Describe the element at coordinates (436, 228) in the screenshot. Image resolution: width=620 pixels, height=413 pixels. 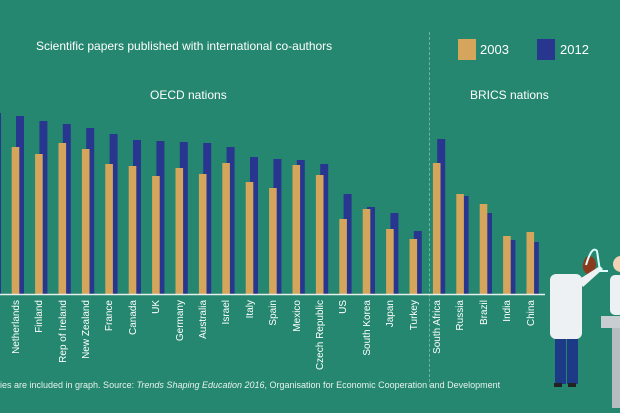
I see `bar-2003-south-africa` at that location.